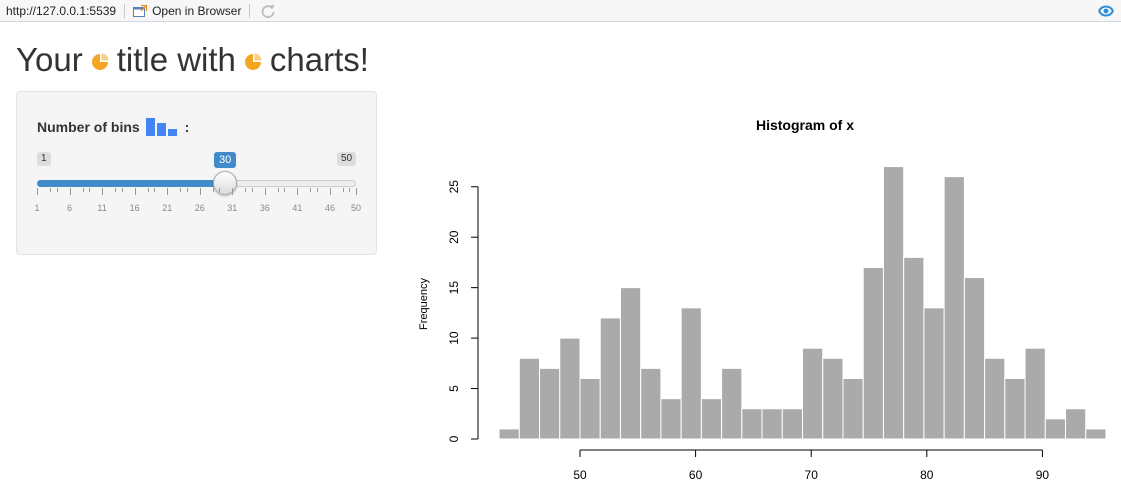  What do you see at coordinates (197, 194) in the screenshot?
I see `slider-ticks` at bounding box center [197, 194].